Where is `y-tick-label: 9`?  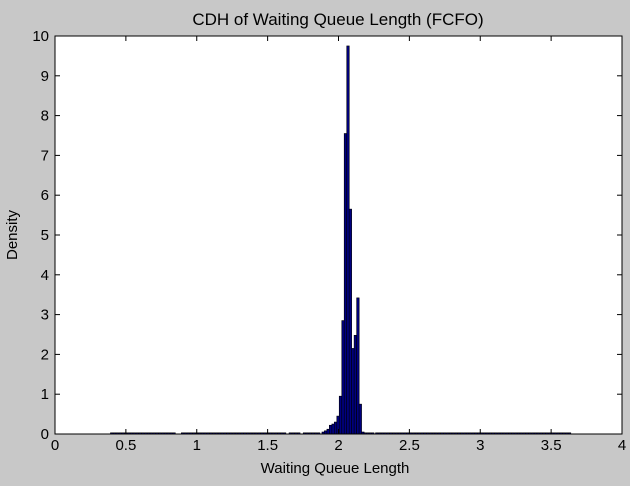
y-tick-label: 9 is located at coordinates (45, 76).